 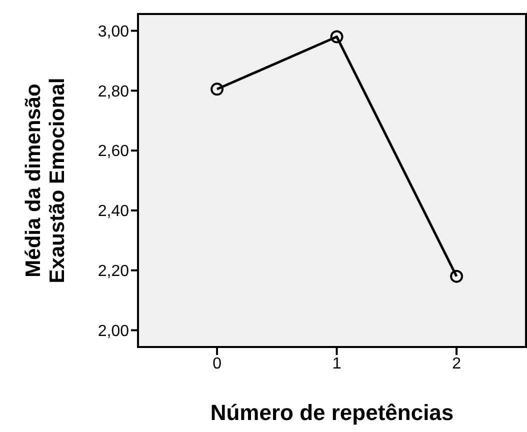 What do you see at coordinates (45, 181) in the screenshot?
I see `y-axis-title: Média da dimensão Exaustão Emocional` at bounding box center [45, 181].